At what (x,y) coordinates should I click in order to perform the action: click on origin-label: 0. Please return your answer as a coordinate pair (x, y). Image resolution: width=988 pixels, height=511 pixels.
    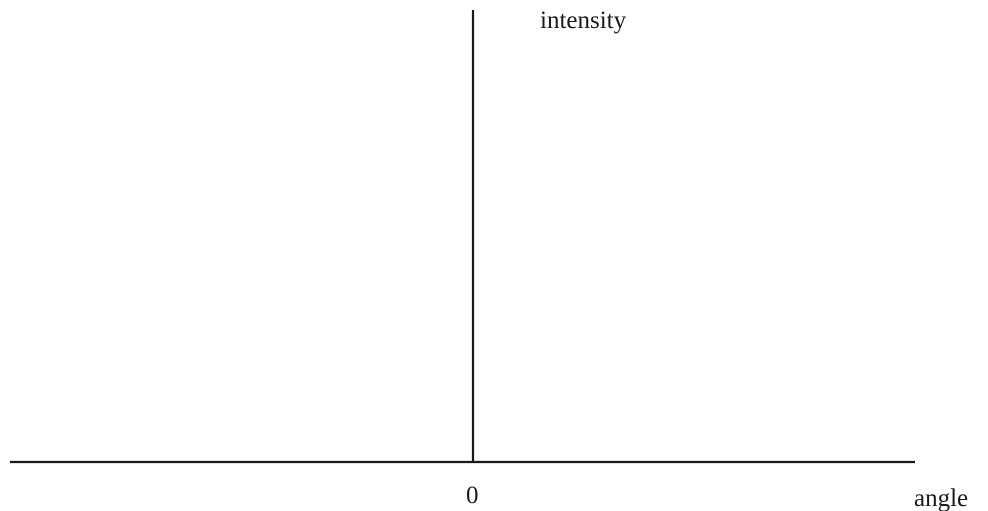
    Looking at the image, I should click on (472, 495).